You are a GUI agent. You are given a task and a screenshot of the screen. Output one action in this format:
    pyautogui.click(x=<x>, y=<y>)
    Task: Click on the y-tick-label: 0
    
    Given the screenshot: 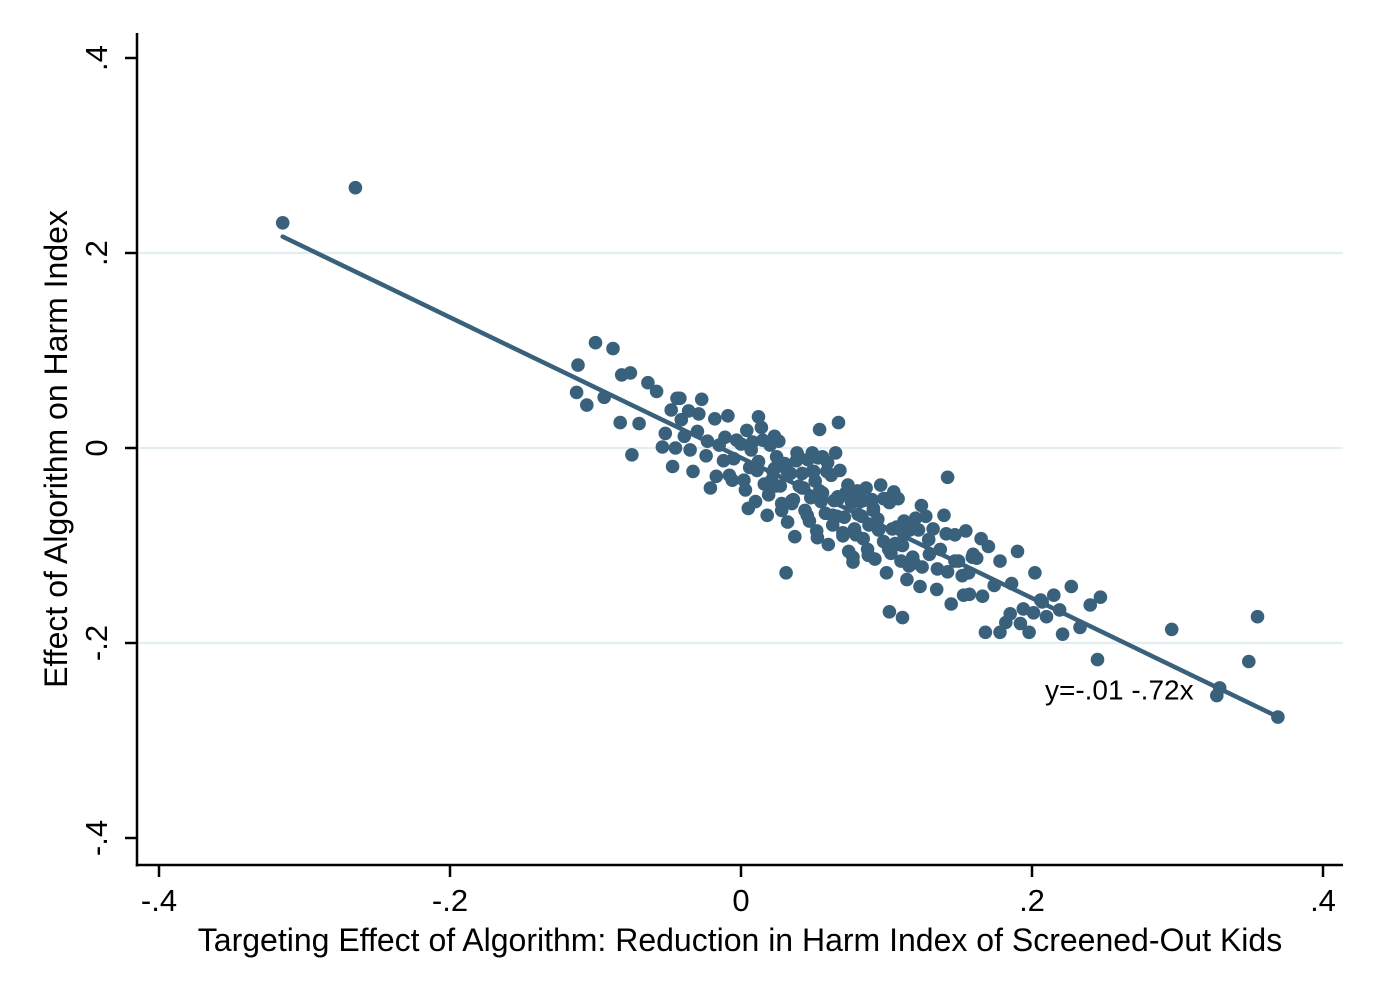 What is the action you would take?
    pyautogui.click(x=96, y=447)
    